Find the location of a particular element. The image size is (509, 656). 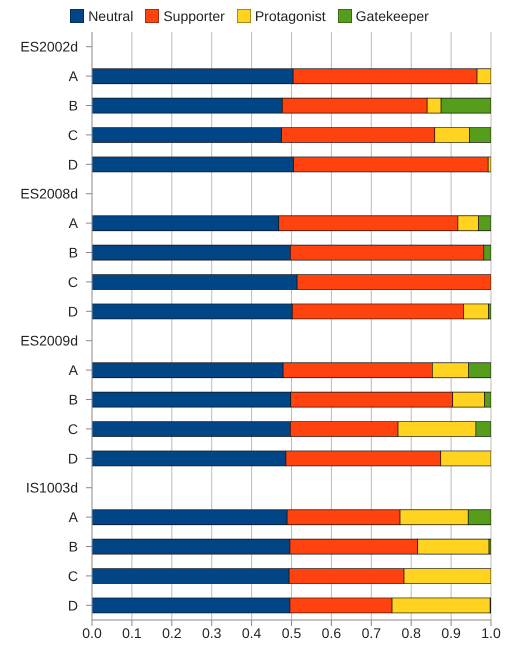

legend-label: Gatekeeper is located at coordinates (392, 16).